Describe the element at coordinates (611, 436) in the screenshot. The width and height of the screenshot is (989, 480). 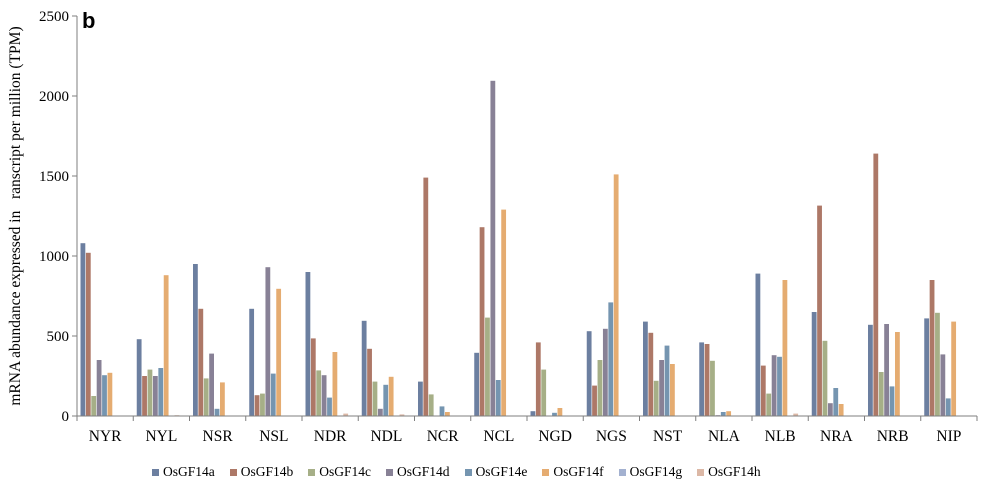
I see `x-tick-label: NGS` at that location.